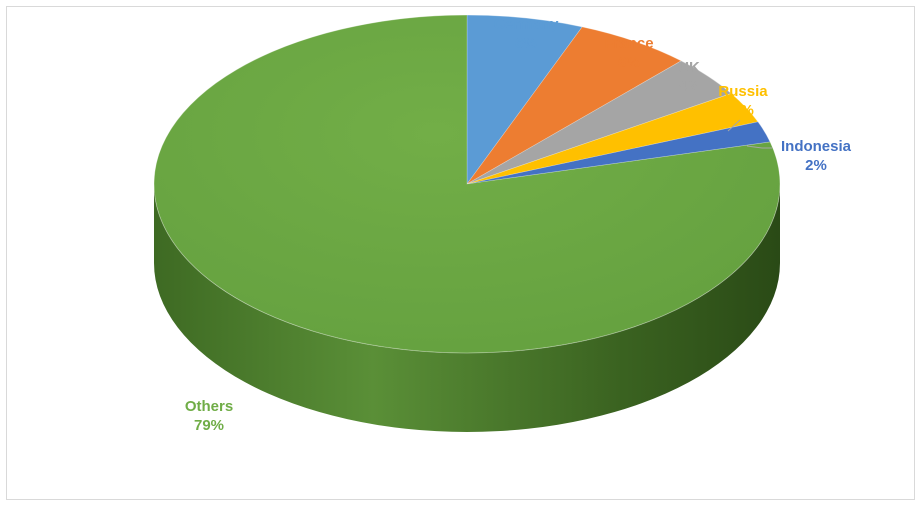 The image size is (923, 506). Describe the element at coordinates (526, 24) in the screenshot. I see `data-label-category: Germany` at that location.